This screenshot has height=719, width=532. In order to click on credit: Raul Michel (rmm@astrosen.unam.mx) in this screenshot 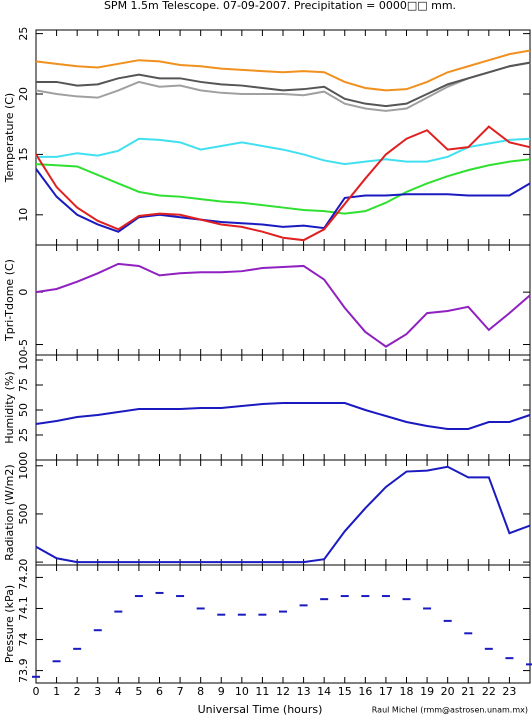, I will do `click(450, 710)`.